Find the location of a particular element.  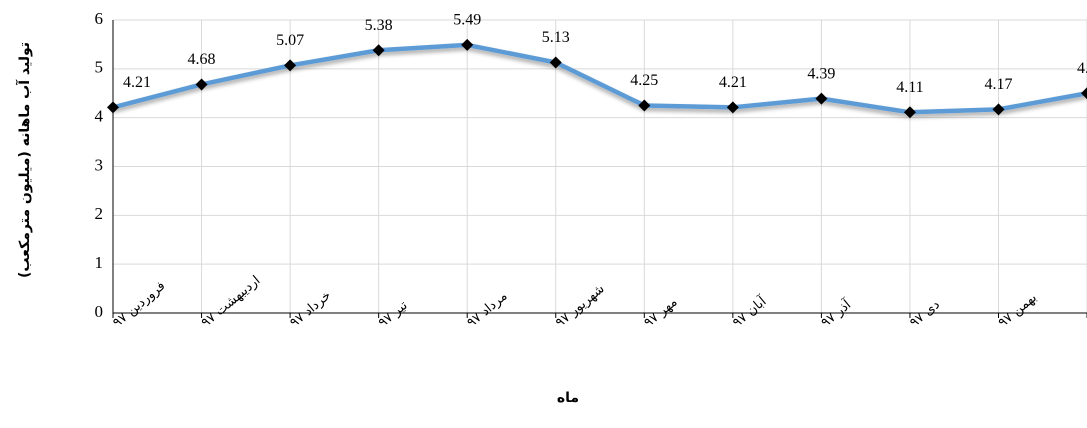

x-tick-label: تیر ۹۷ is located at coordinates (393, 314).